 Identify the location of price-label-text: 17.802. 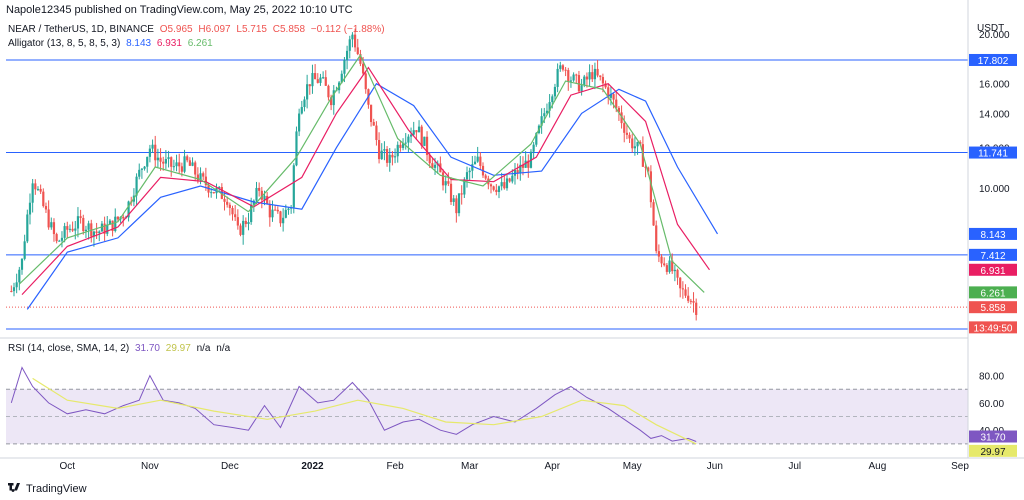
(993, 61).